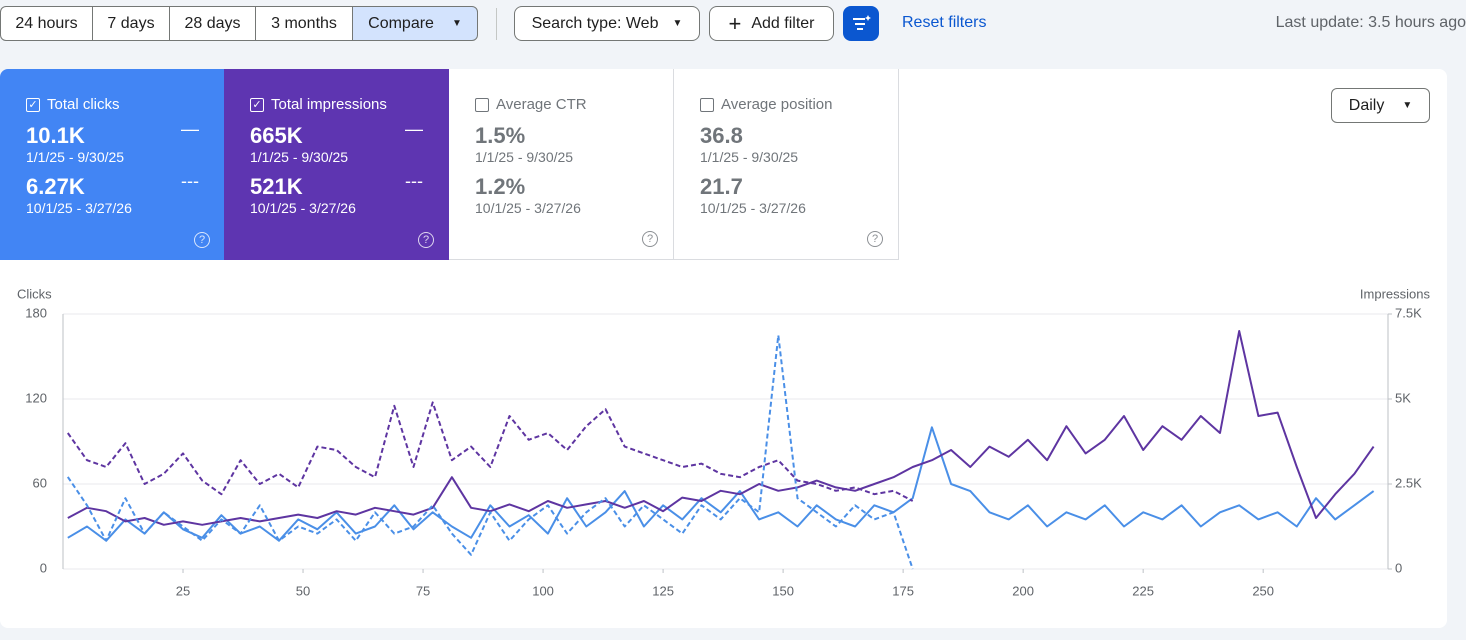 This screenshot has height=640, width=1466. Describe the element at coordinates (1023, 590) in the screenshot. I see `x-tick-label: 200` at that location.